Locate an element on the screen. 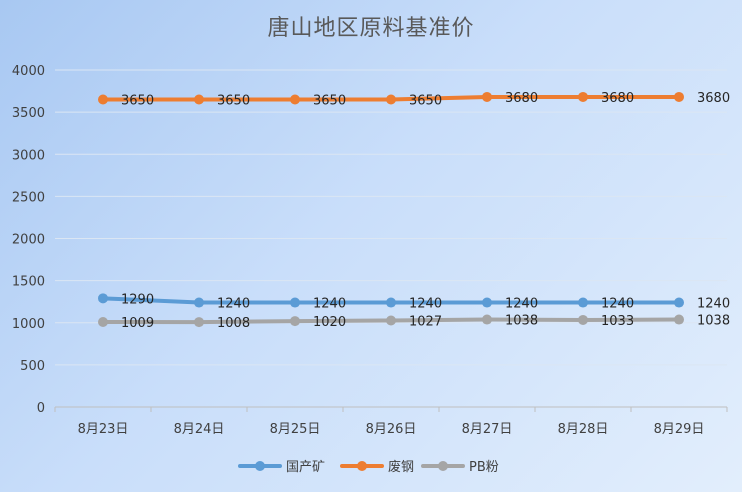 This screenshot has height=492, width=742. x-tick-label: 8月28日 is located at coordinates (583, 429).